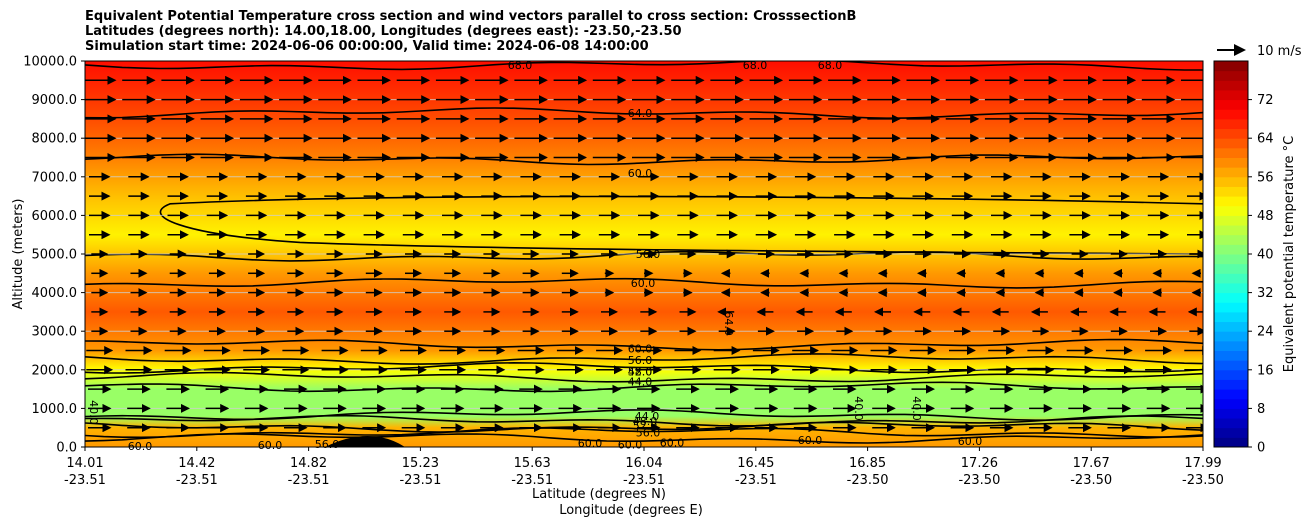 The image size is (1308, 526). I want to click on colorbar-tick-label: 8, so click(1261, 409).